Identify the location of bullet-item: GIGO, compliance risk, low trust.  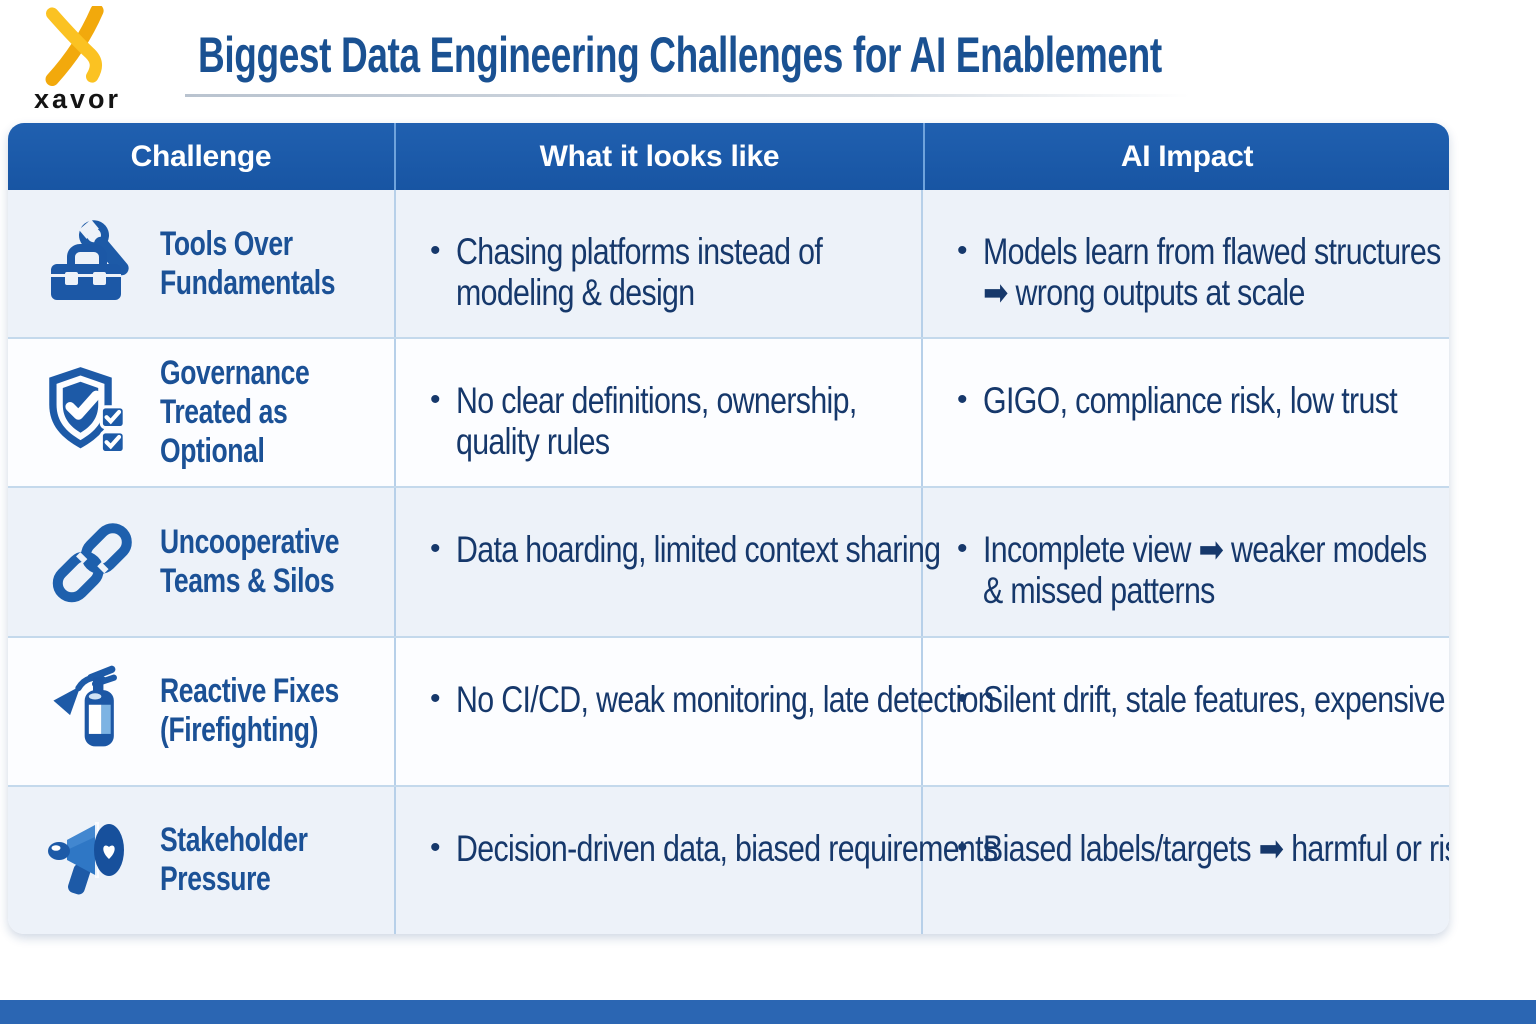
(1203, 401).